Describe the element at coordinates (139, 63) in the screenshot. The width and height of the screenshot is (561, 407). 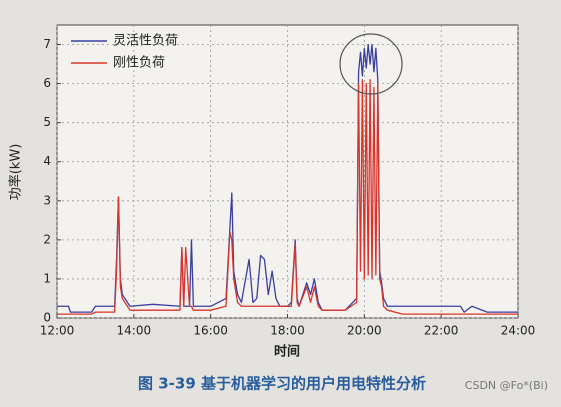
I see `legend-label: 刚性负荷` at that location.